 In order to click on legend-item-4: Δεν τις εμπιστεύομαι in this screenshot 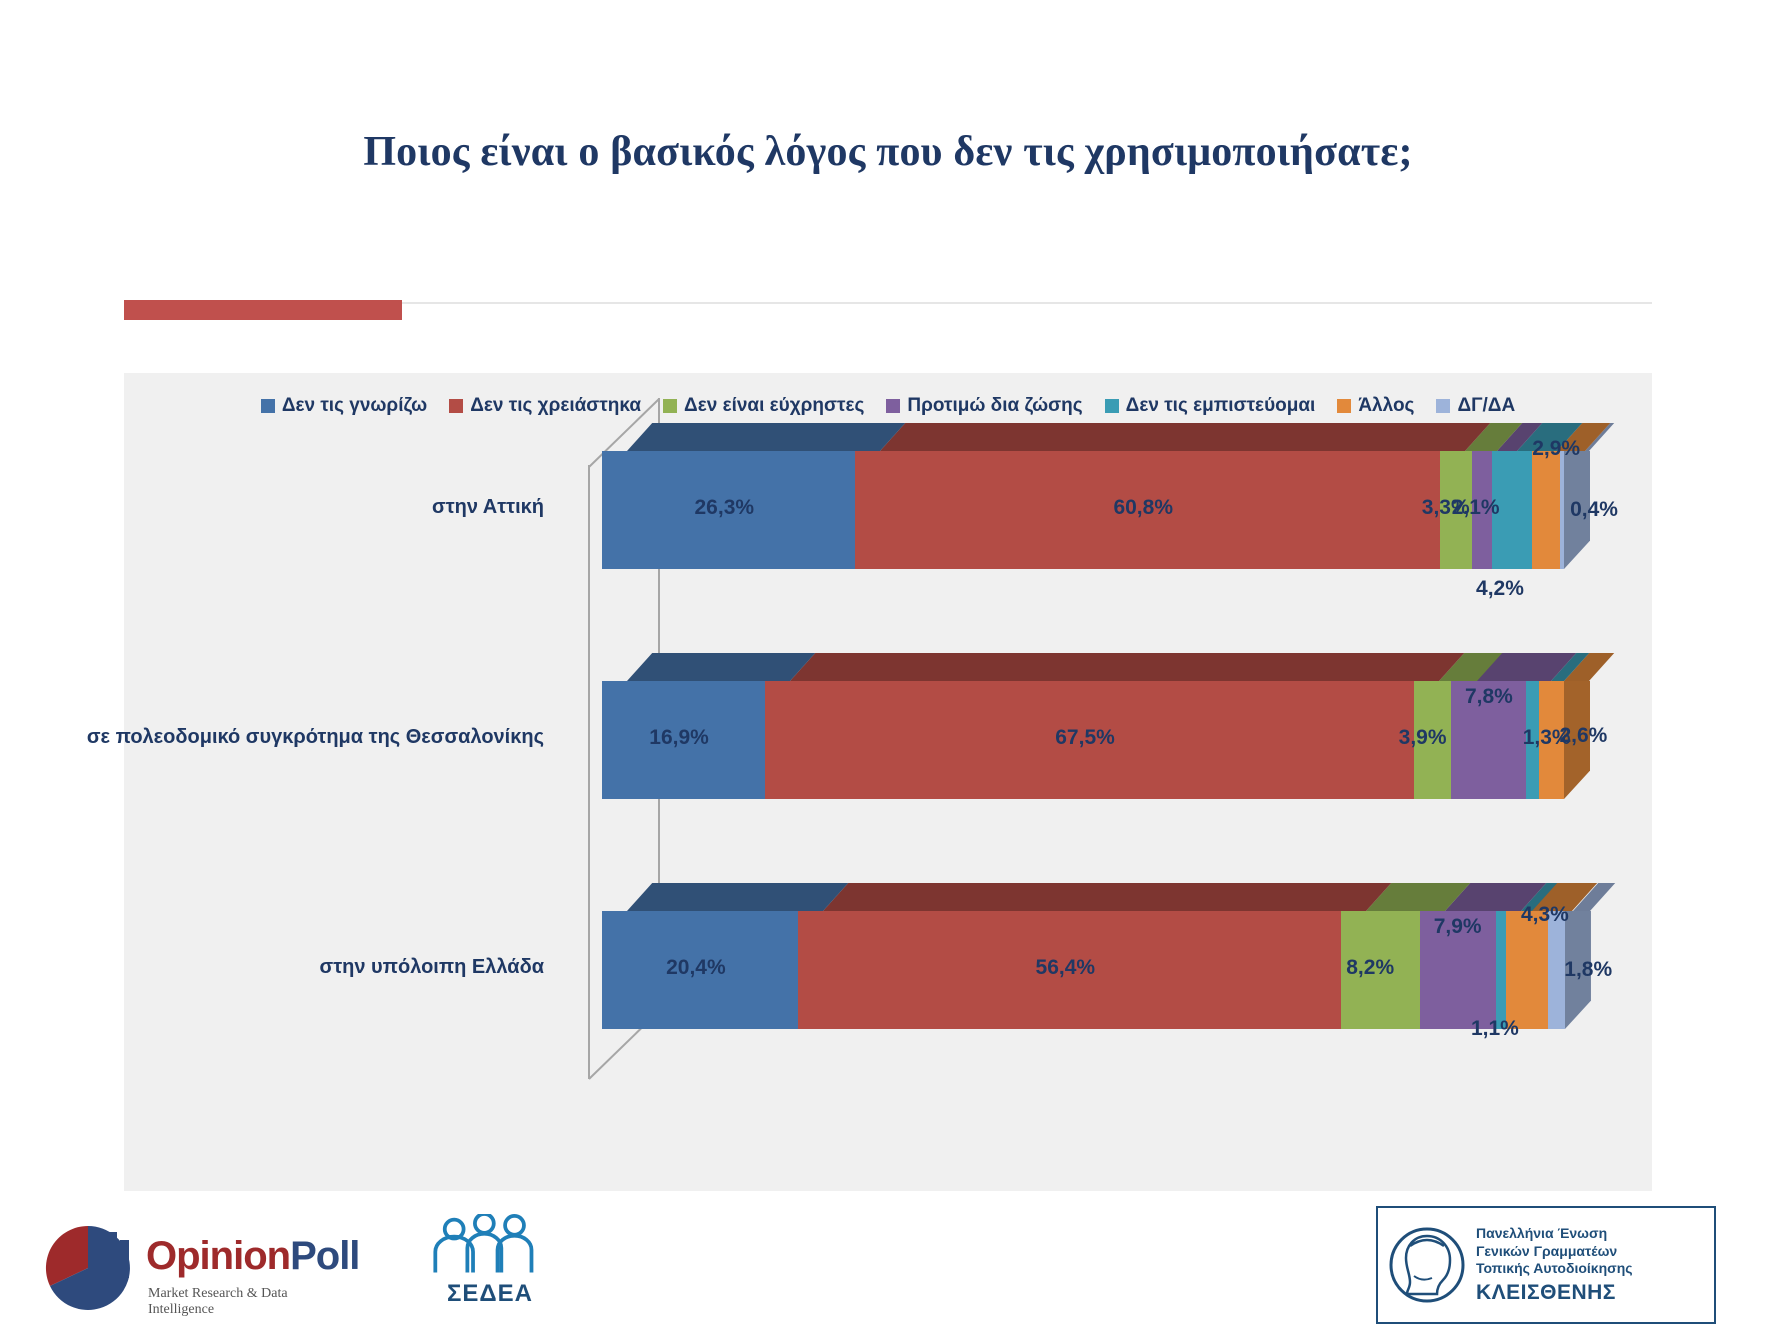, I will do `click(1210, 406)`.